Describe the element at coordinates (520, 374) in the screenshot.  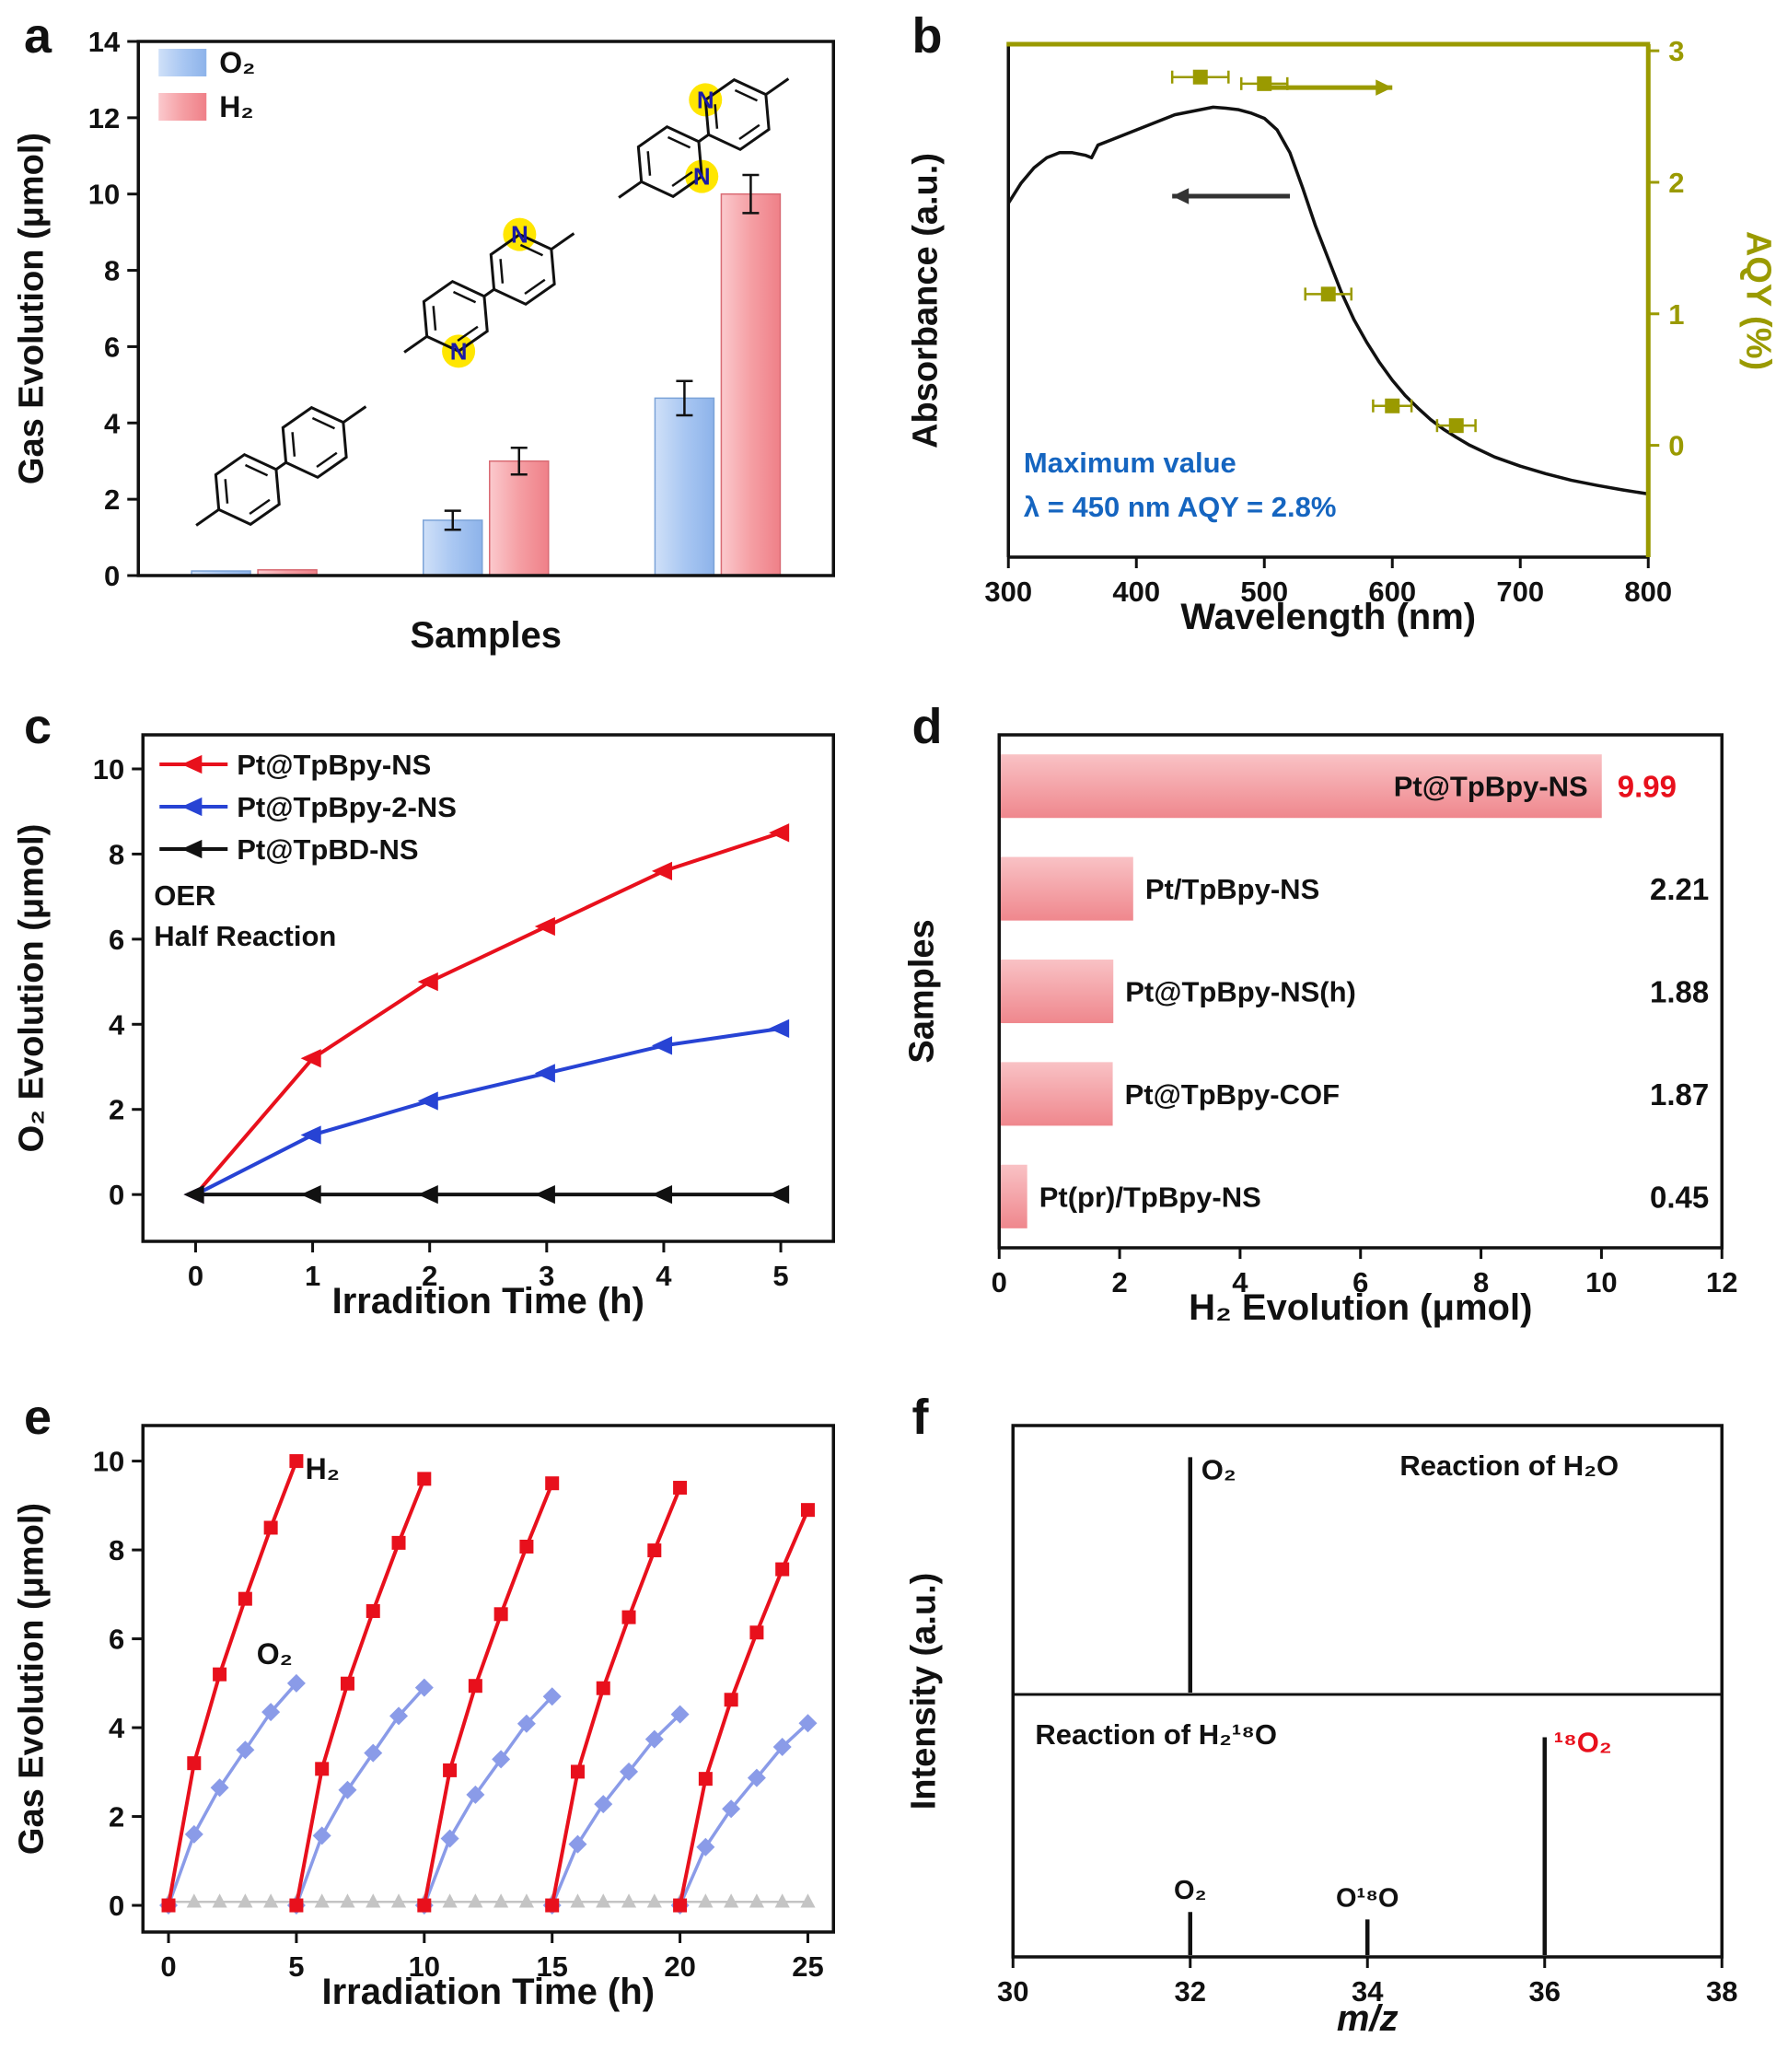
I see `bars-H₂` at that location.